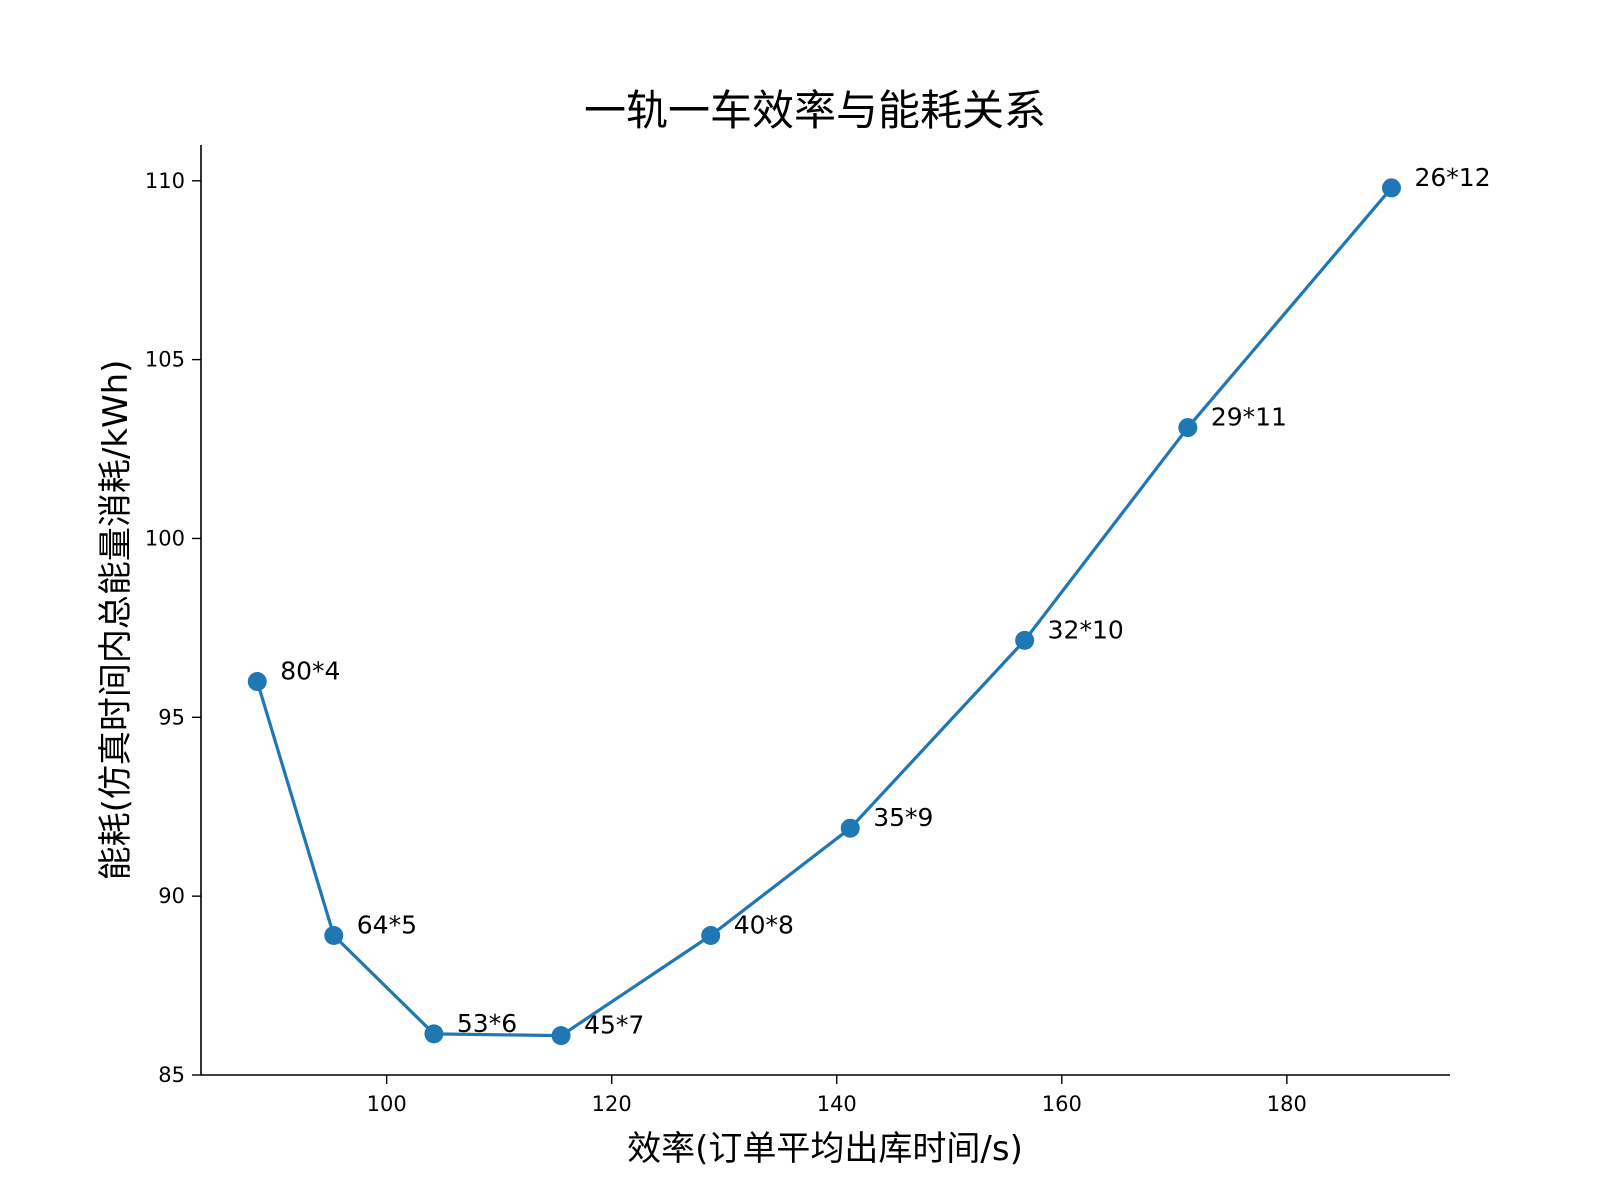 The width and height of the screenshot is (1600, 1200). I want to click on y-axis-label: 能耗(仿真时间内总能量消耗/kWh), so click(116, 620).